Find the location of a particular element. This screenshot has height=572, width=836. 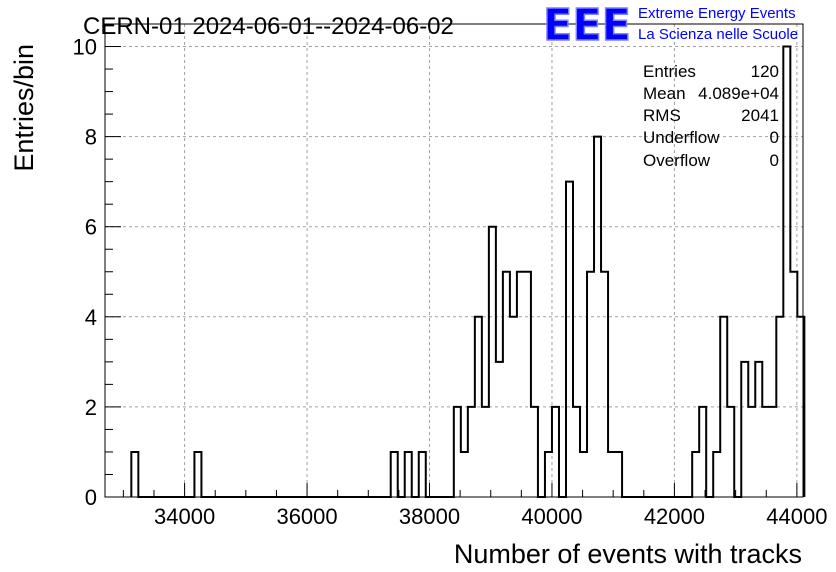

stats-underflow-label: Underflow is located at coordinates (681, 137).